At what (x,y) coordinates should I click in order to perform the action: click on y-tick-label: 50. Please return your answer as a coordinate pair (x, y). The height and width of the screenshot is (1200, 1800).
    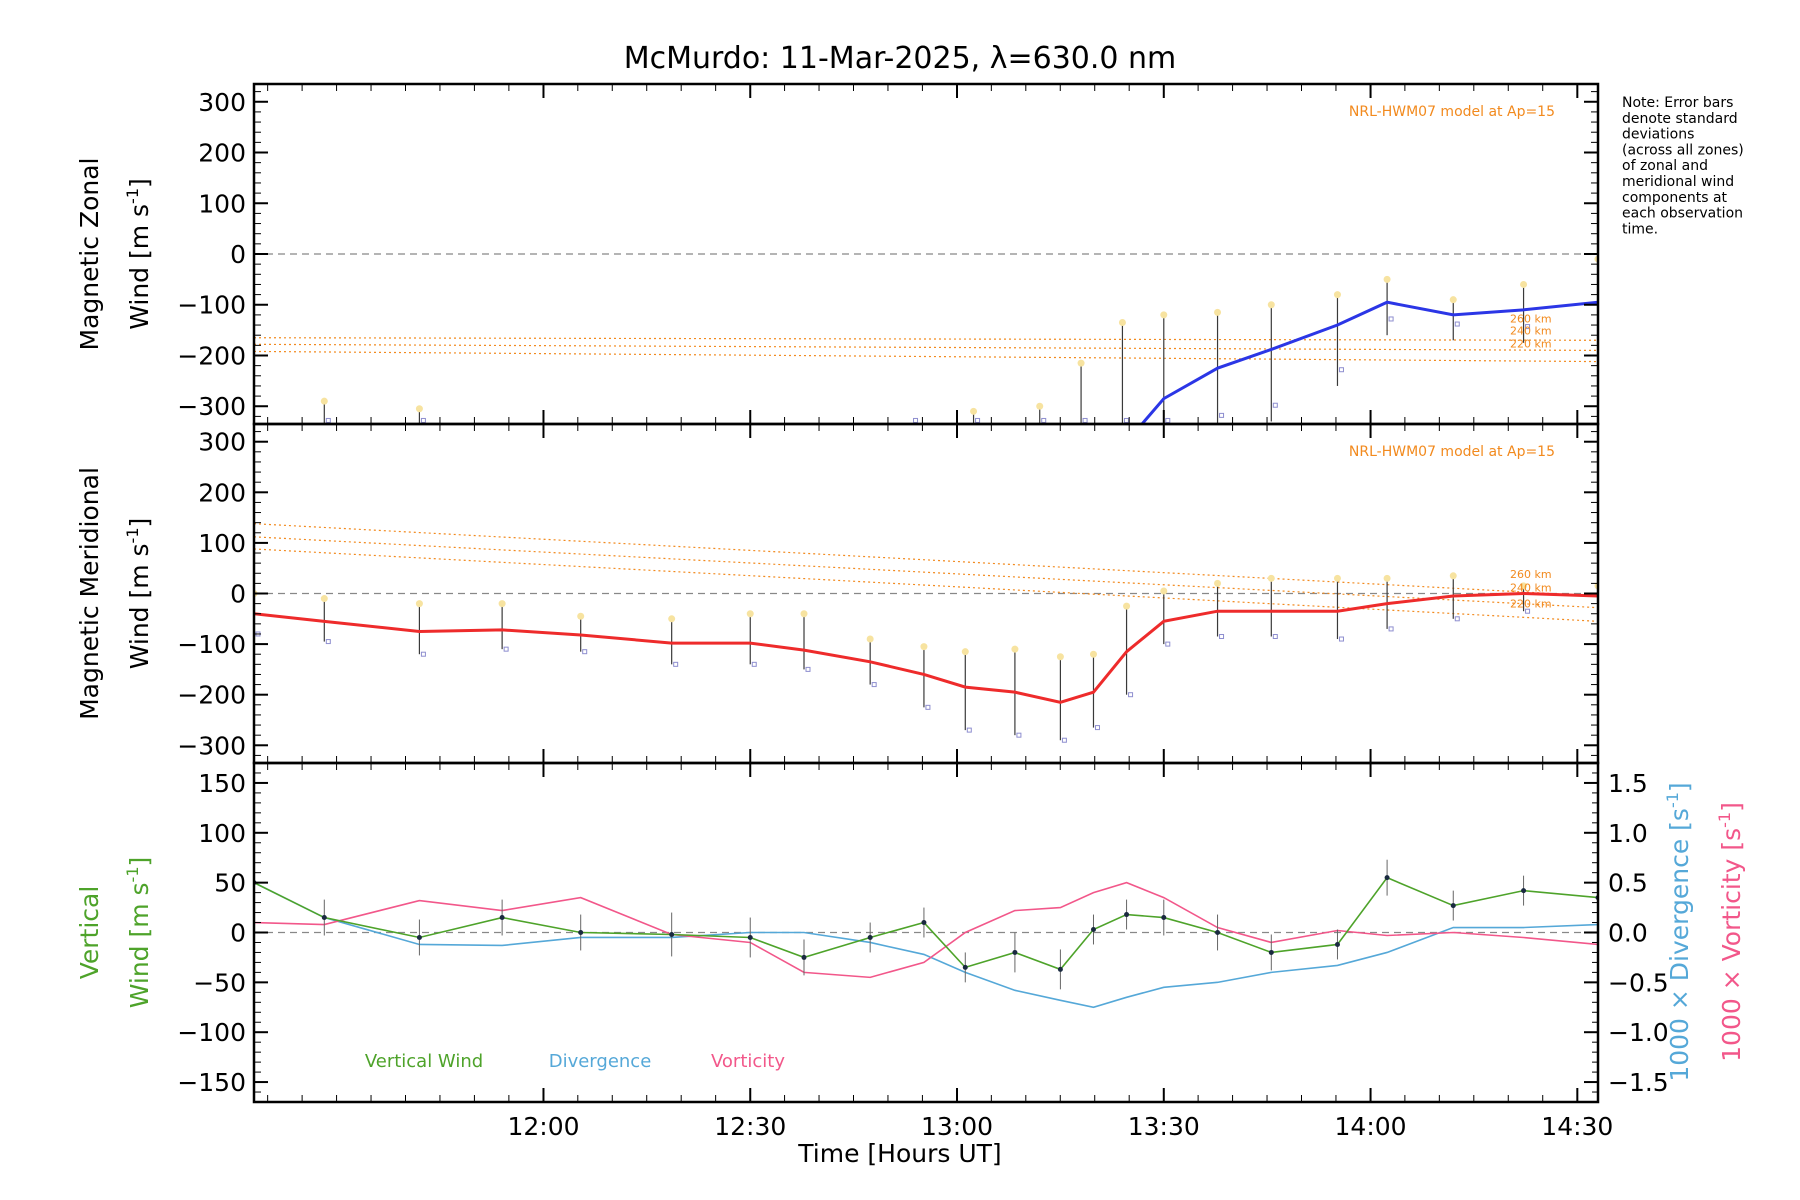
    Looking at the image, I should click on (230, 883).